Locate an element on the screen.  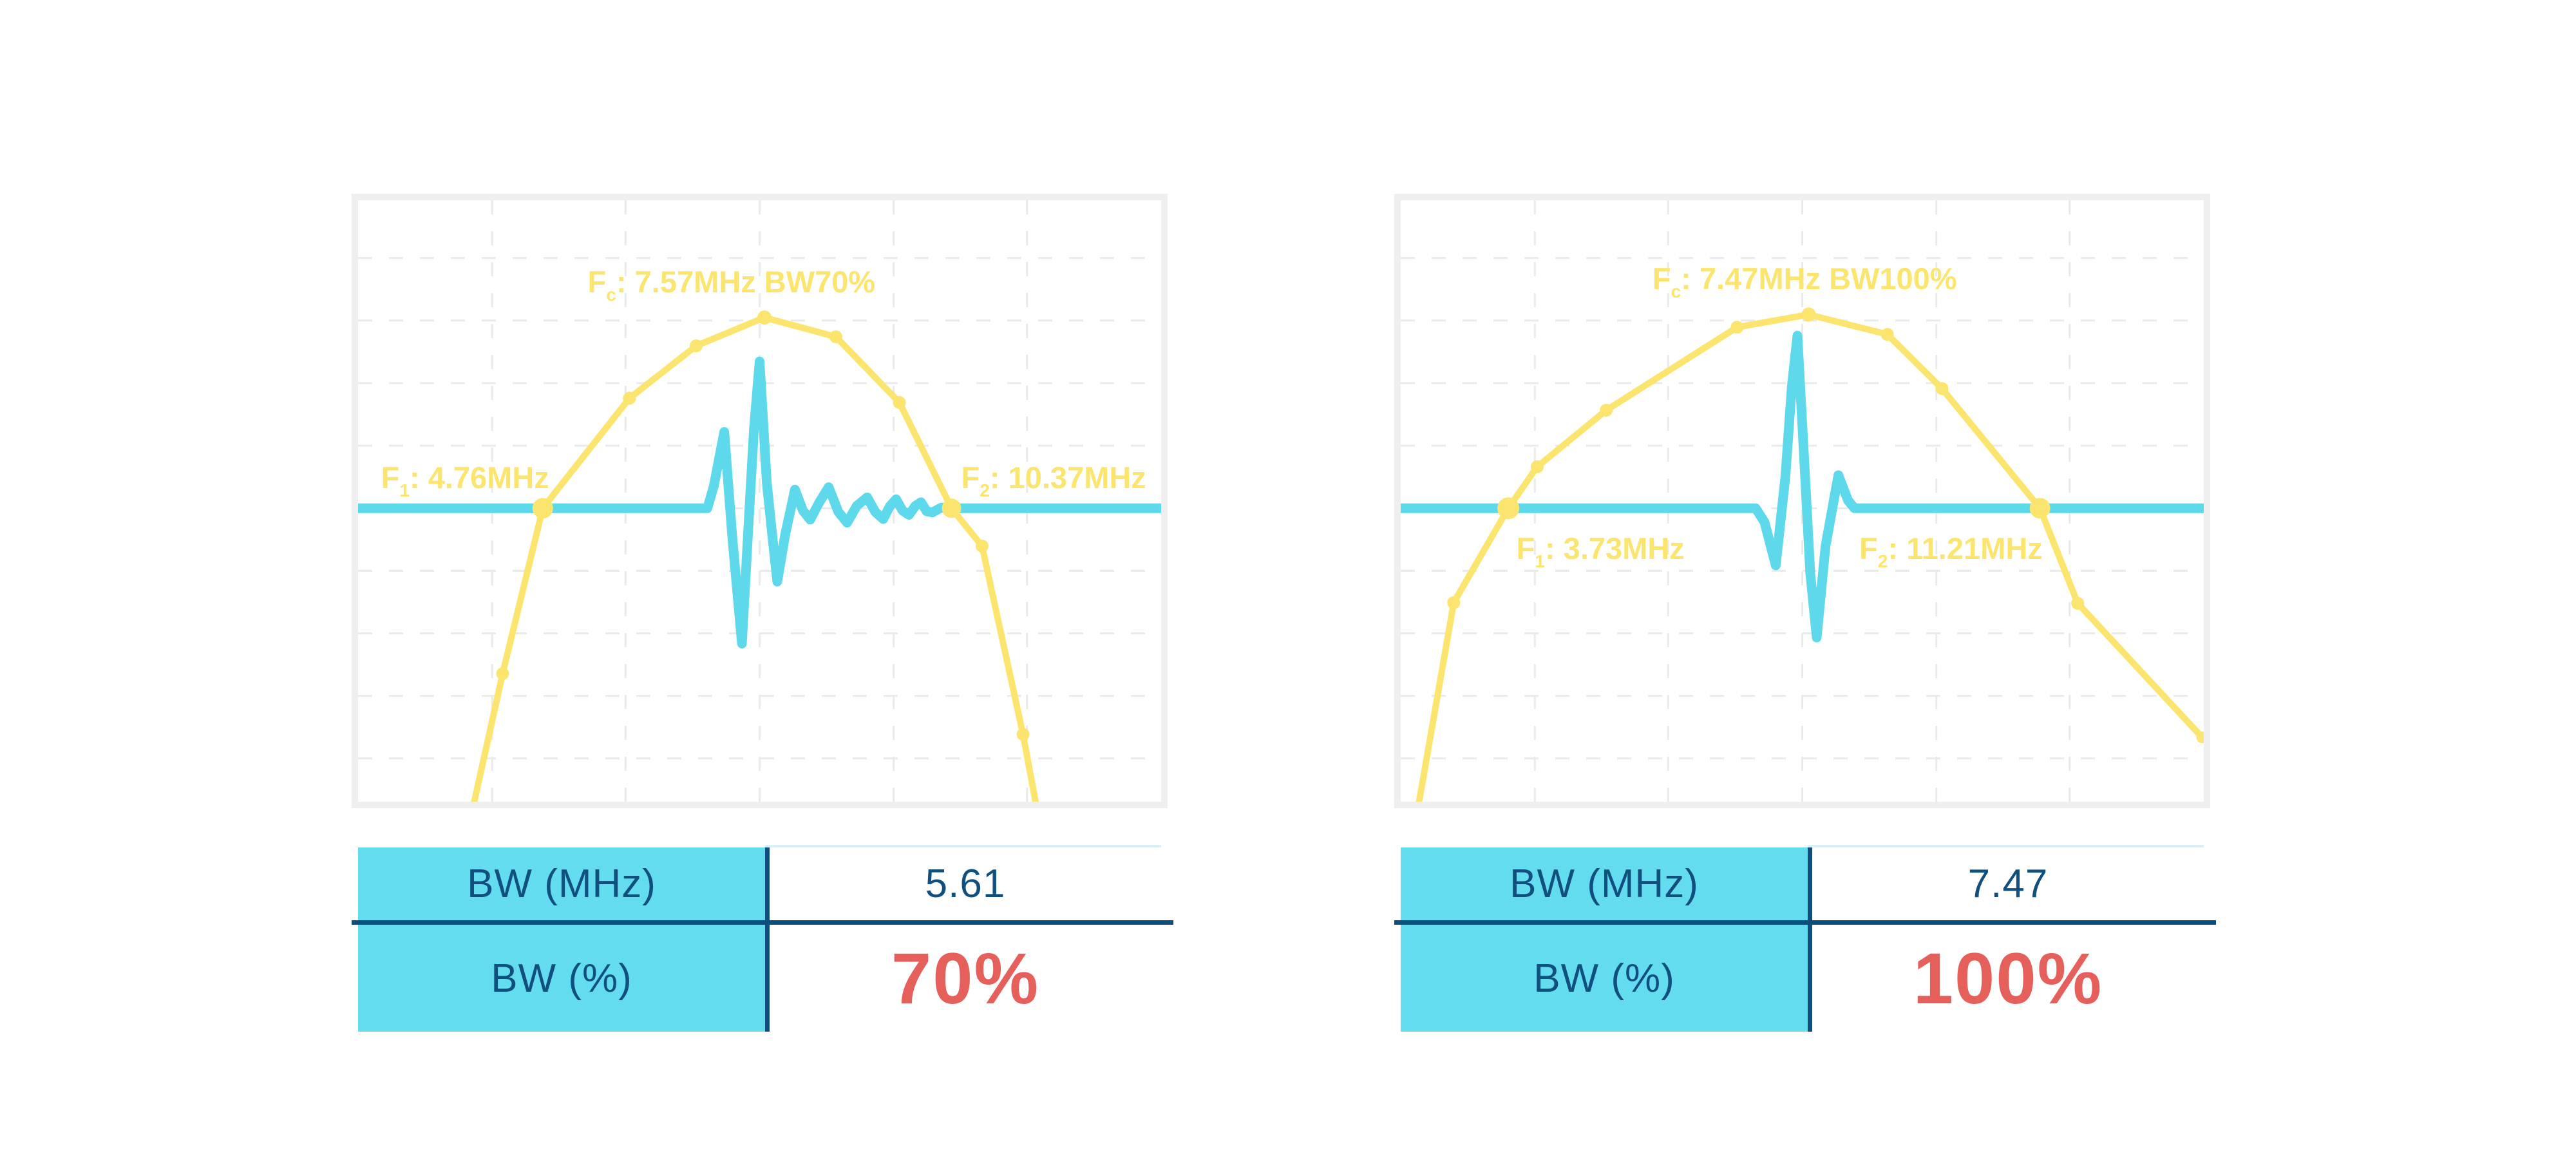
bw-table-70: BW (MHz) 5.61 BW (%) 70% is located at coordinates (764, 941).